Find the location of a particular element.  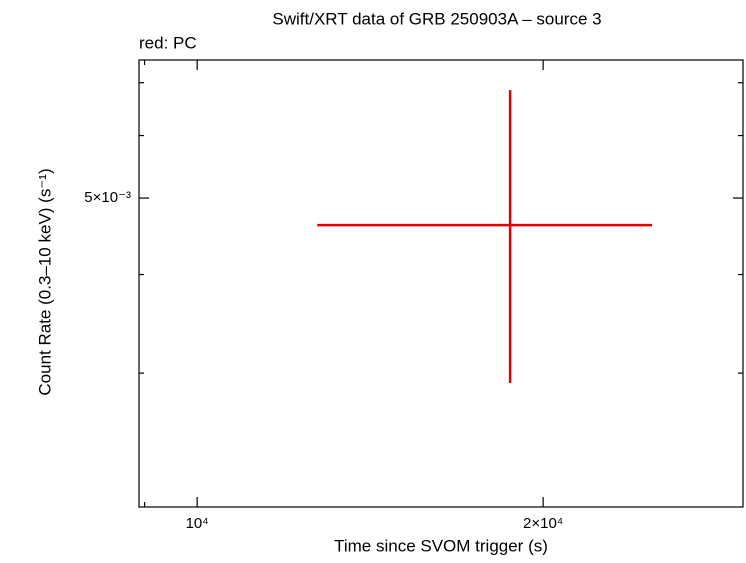

y-axis-label: Count Rate (0.3–10 keV) (s⁻¹) is located at coordinates (44, 281).